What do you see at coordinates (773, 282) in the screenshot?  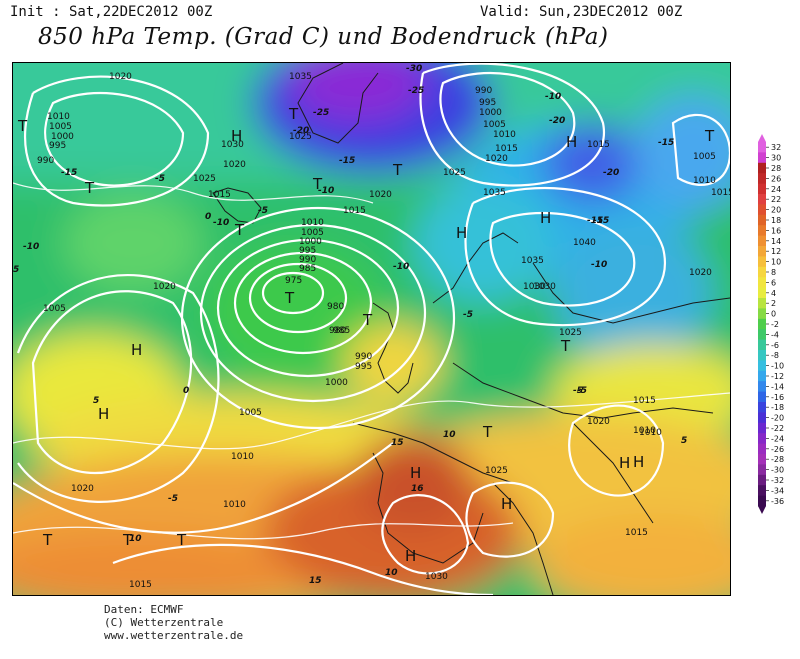 I see `legend-tick-label: 6` at bounding box center [773, 282].